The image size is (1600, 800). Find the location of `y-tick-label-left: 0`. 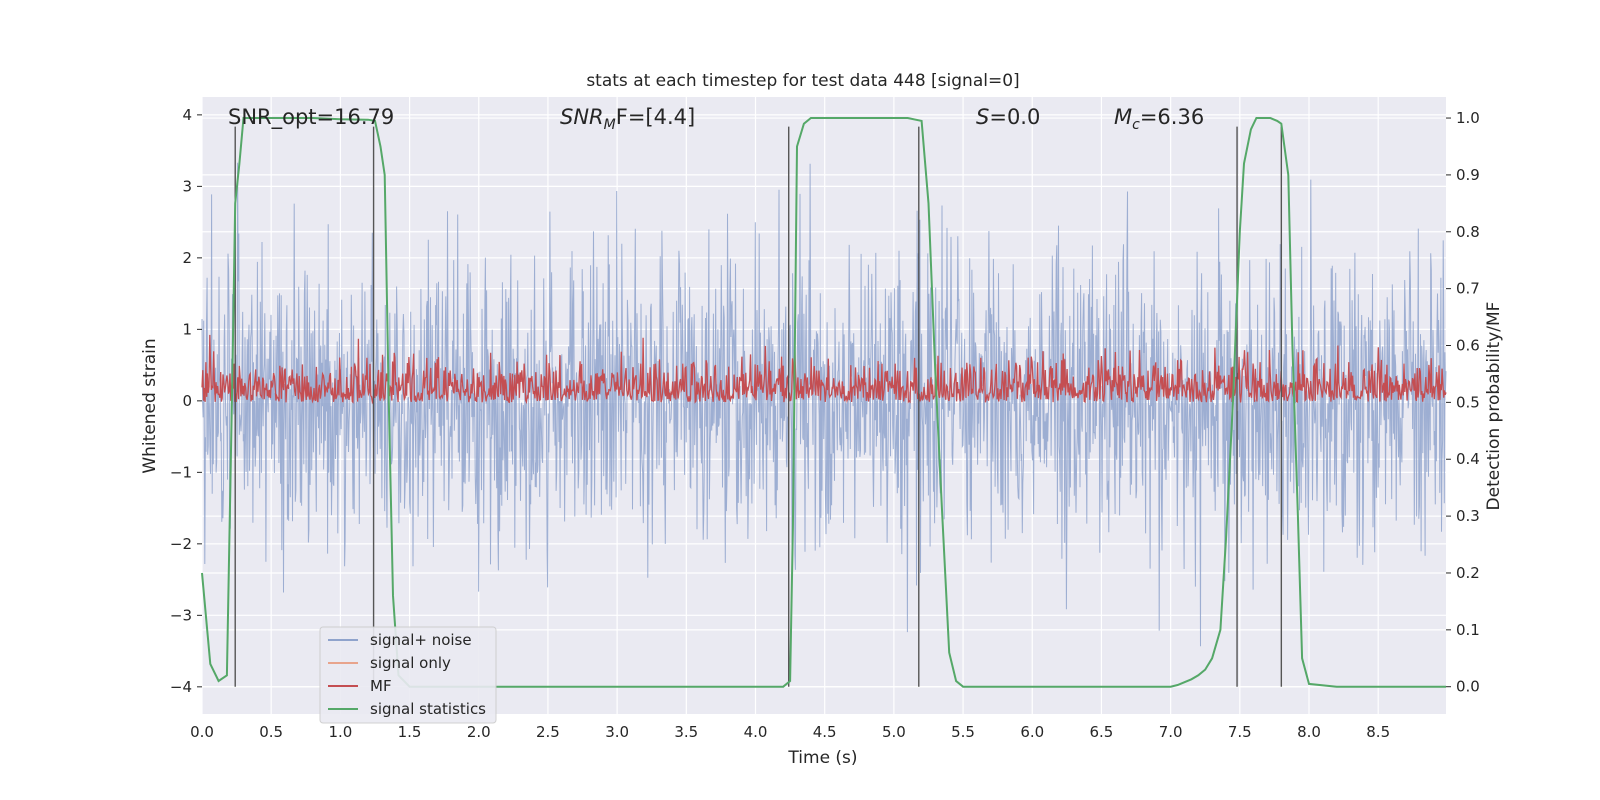

y-tick-label-left: 0 is located at coordinates (187, 401).